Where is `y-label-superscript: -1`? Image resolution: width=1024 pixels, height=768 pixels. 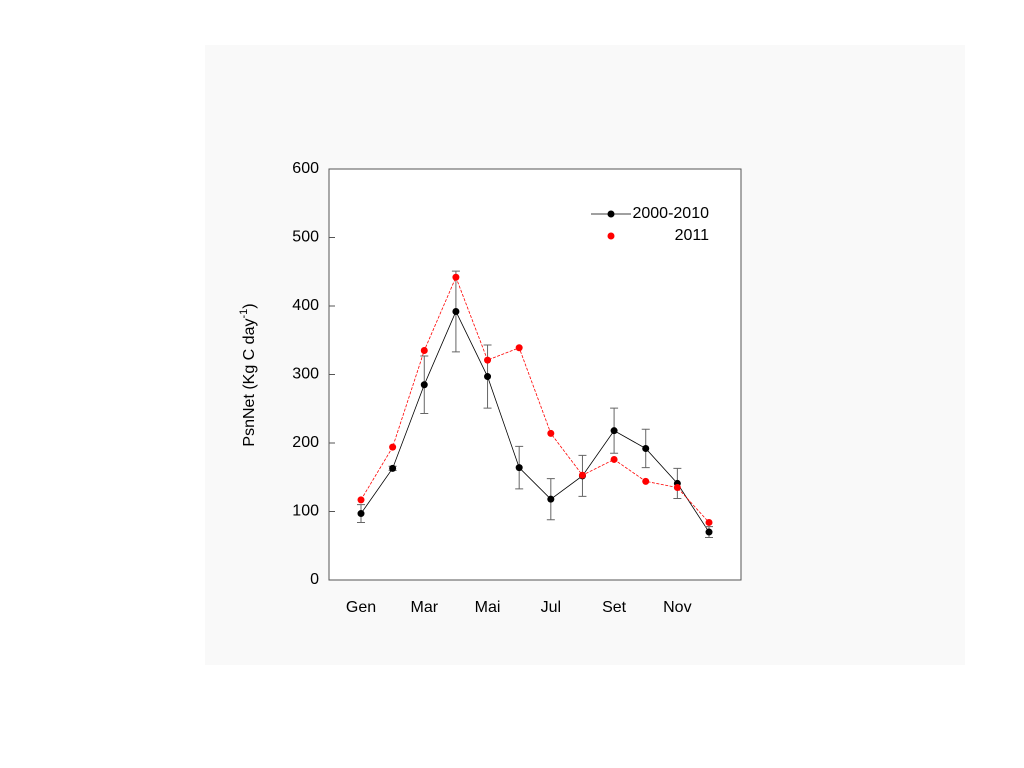
y-label-superscript: -1 is located at coordinates (244, 314).